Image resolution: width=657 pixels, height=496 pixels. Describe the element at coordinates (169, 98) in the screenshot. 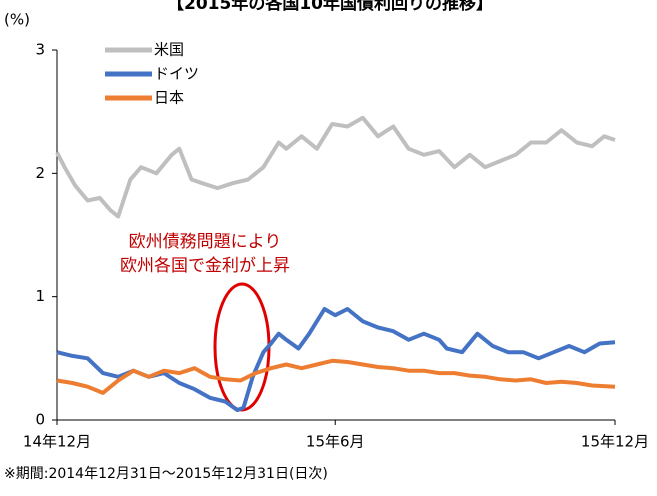

I see `legend-label: 日本` at that location.